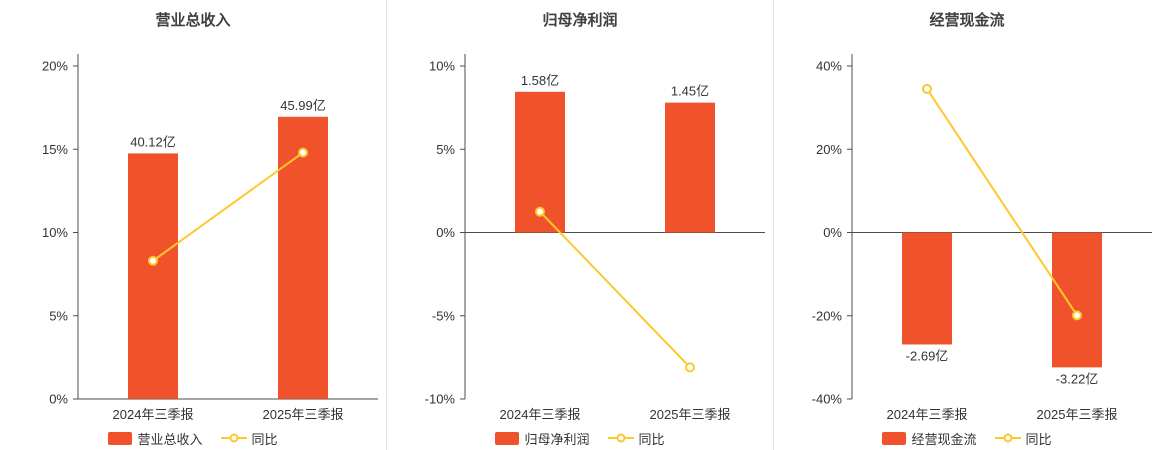  What do you see at coordinates (557, 439) in the screenshot?
I see `legend-label-net-profit: 归母净利润` at bounding box center [557, 439].